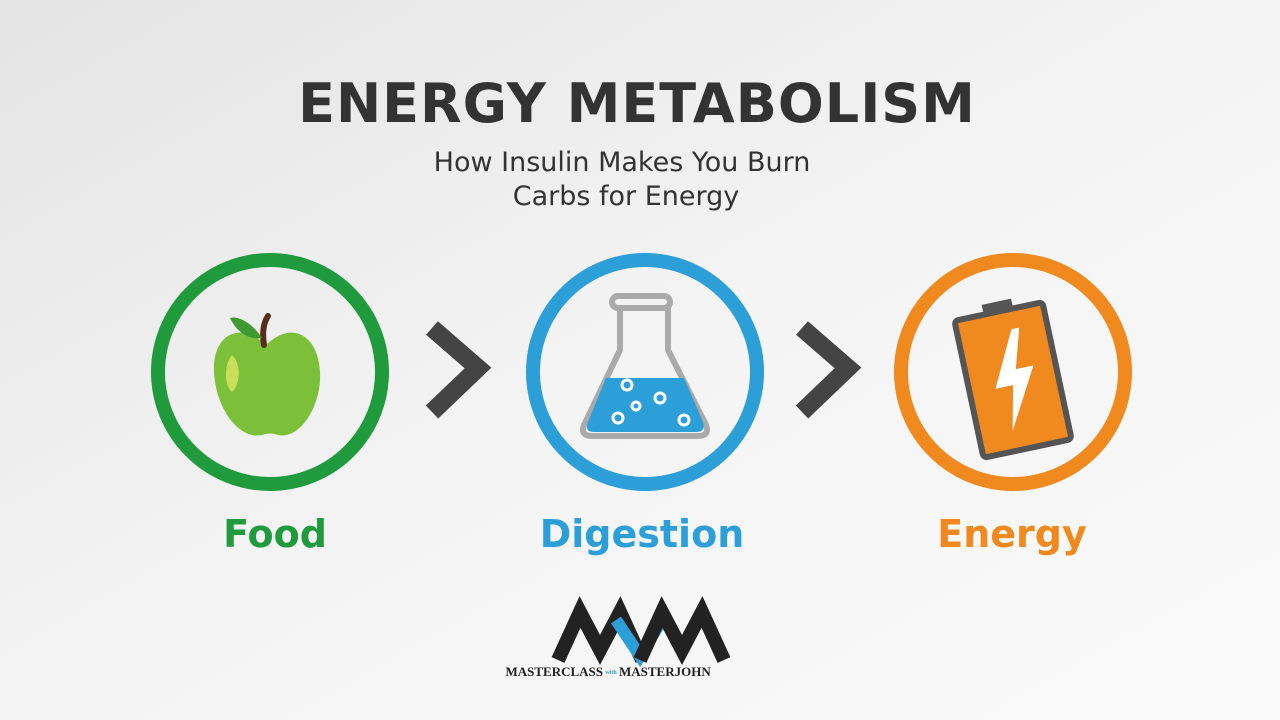 The height and width of the screenshot is (720, 1280). Describe the element at coordinates (275, 534) in the screenshot. I see `step-label: Food` at that location.